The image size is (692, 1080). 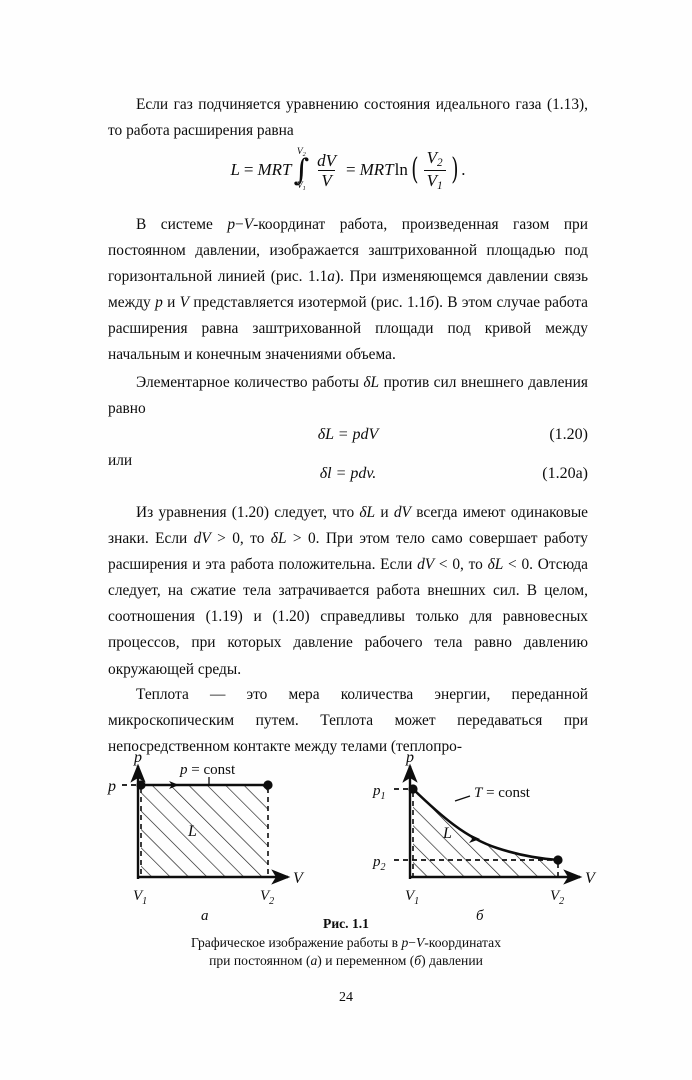 What do you see at coordinates (434, 159) in the screenshot?
I see `ln-numerator: V2` at bounding box center [434, 159].